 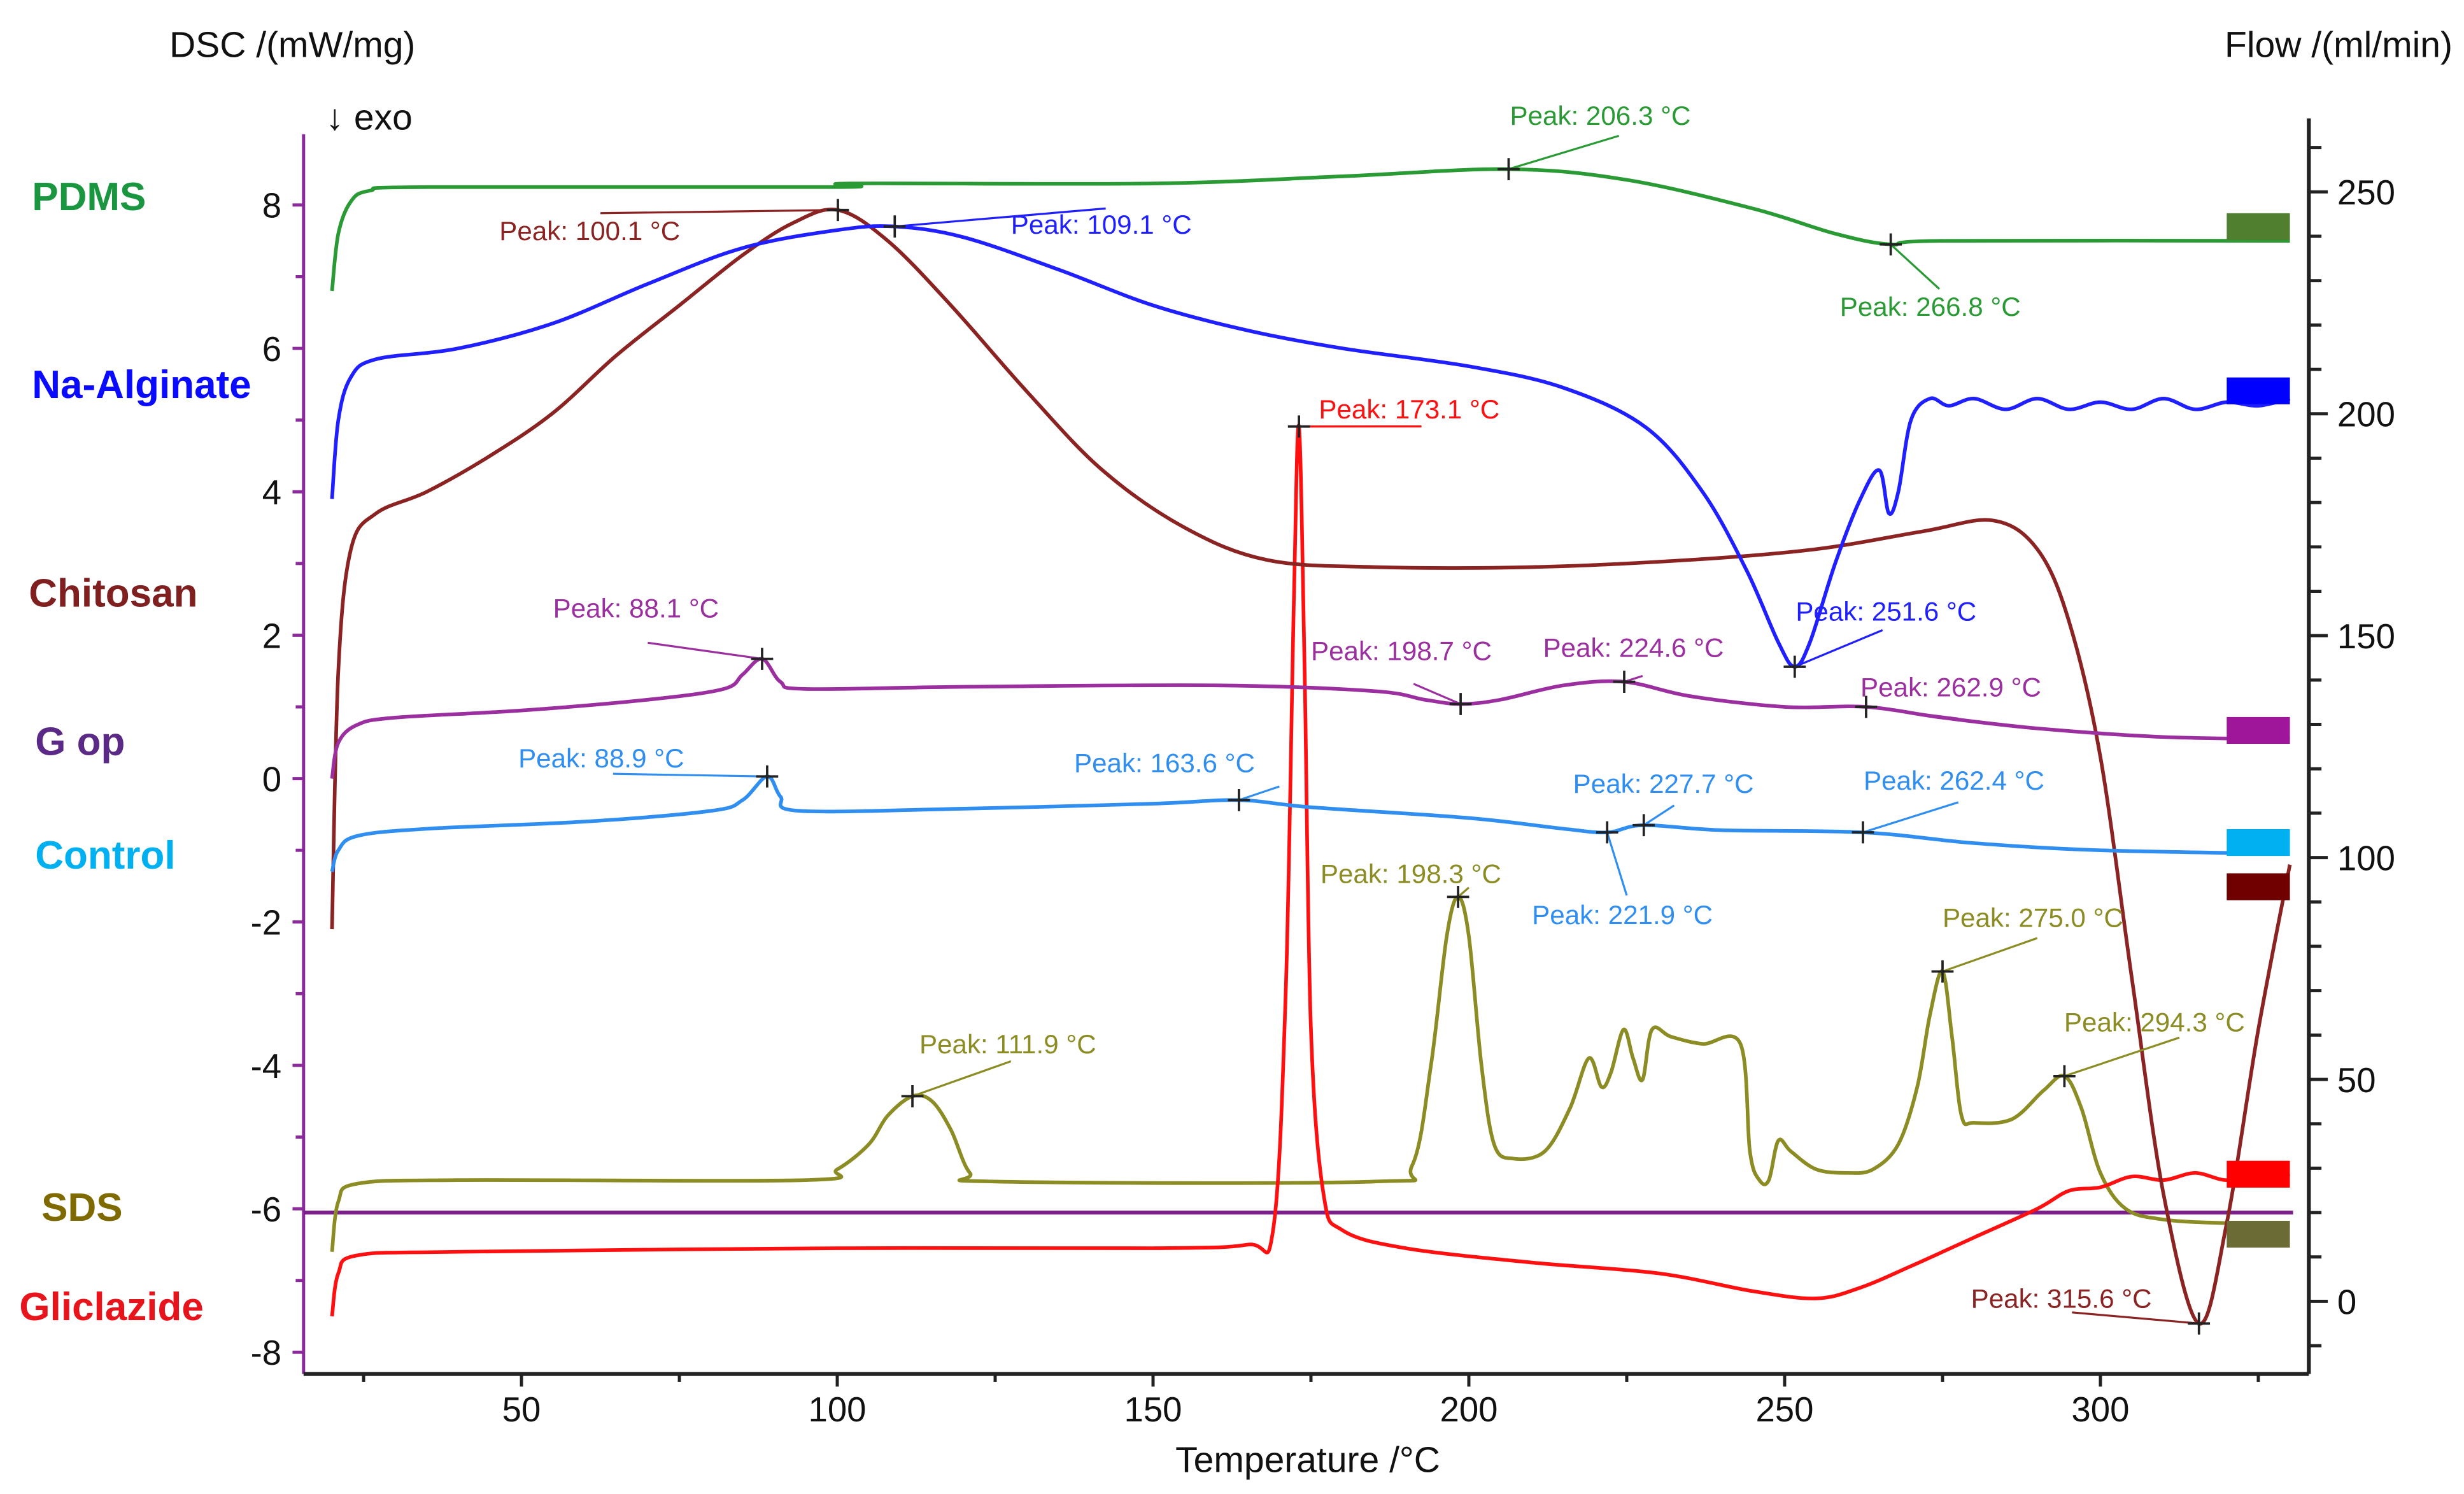 What do you see at coordinates (1164, 763) in the screenshot?
I see `peak-label: Peak: 163.6 °C` at bounding box center [1164, 763].